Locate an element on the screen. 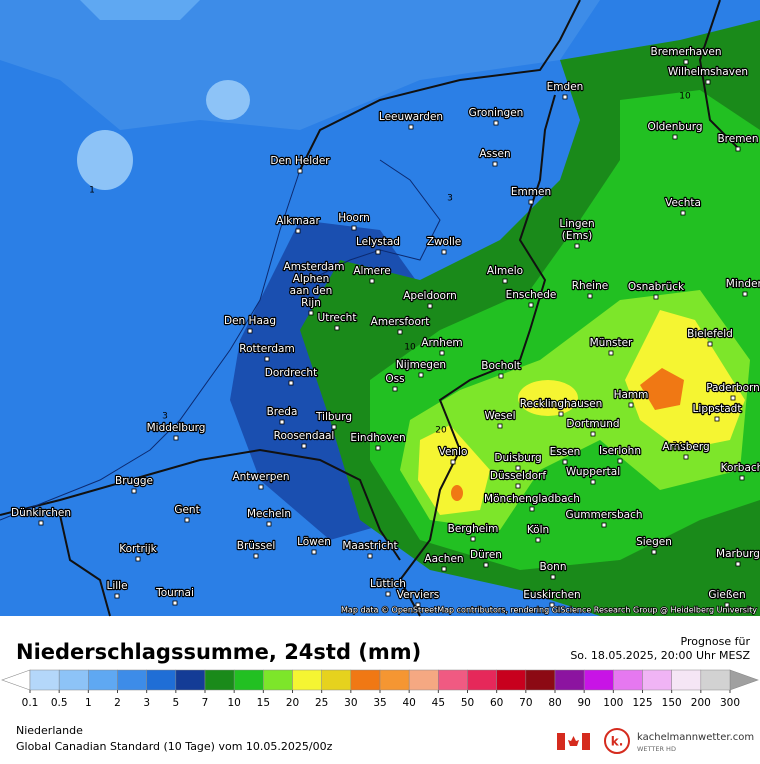 The image size is (760, 764). place-label: Zwolle is located at coordinates (444, 242).